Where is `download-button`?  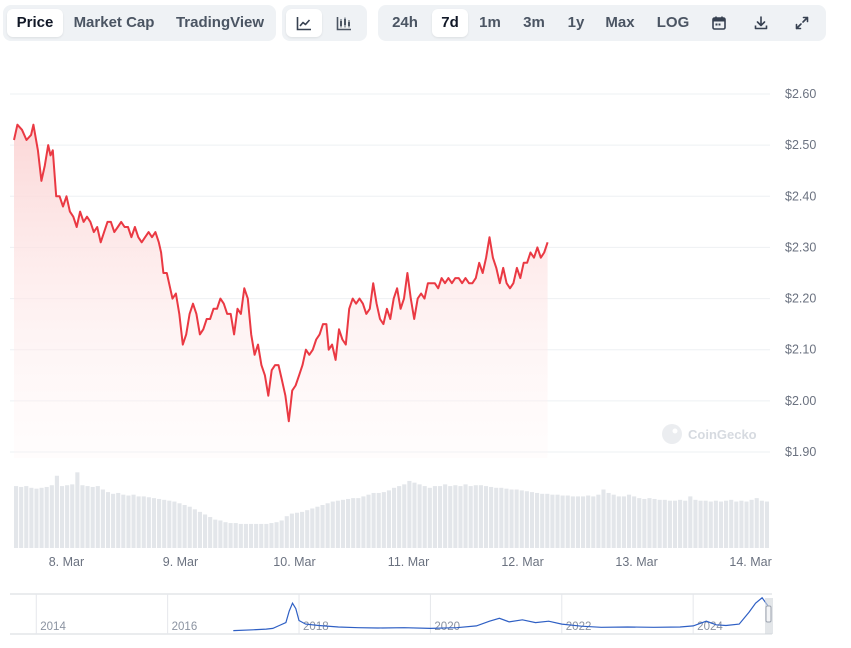
download-button is located at coordinates (761, 23).